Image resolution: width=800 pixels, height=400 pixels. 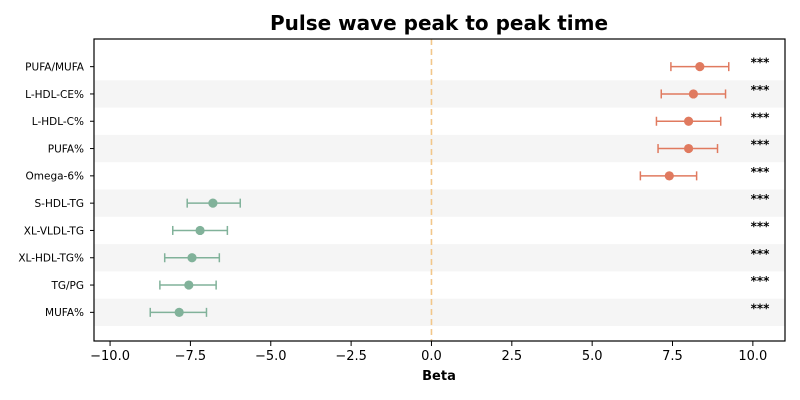 I want to click on chart-title: Pulse wave peak to peak time, so click(x=439, y=23).